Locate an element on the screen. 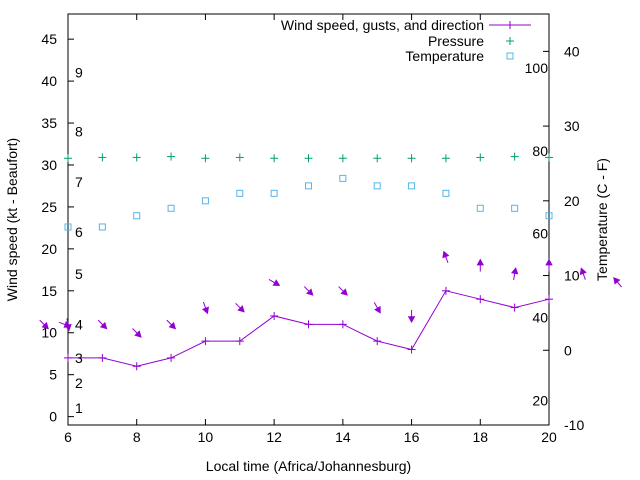 This screenshot has width=640, height=480. beaufort-label: 4 is located at coordinates (79, 324).